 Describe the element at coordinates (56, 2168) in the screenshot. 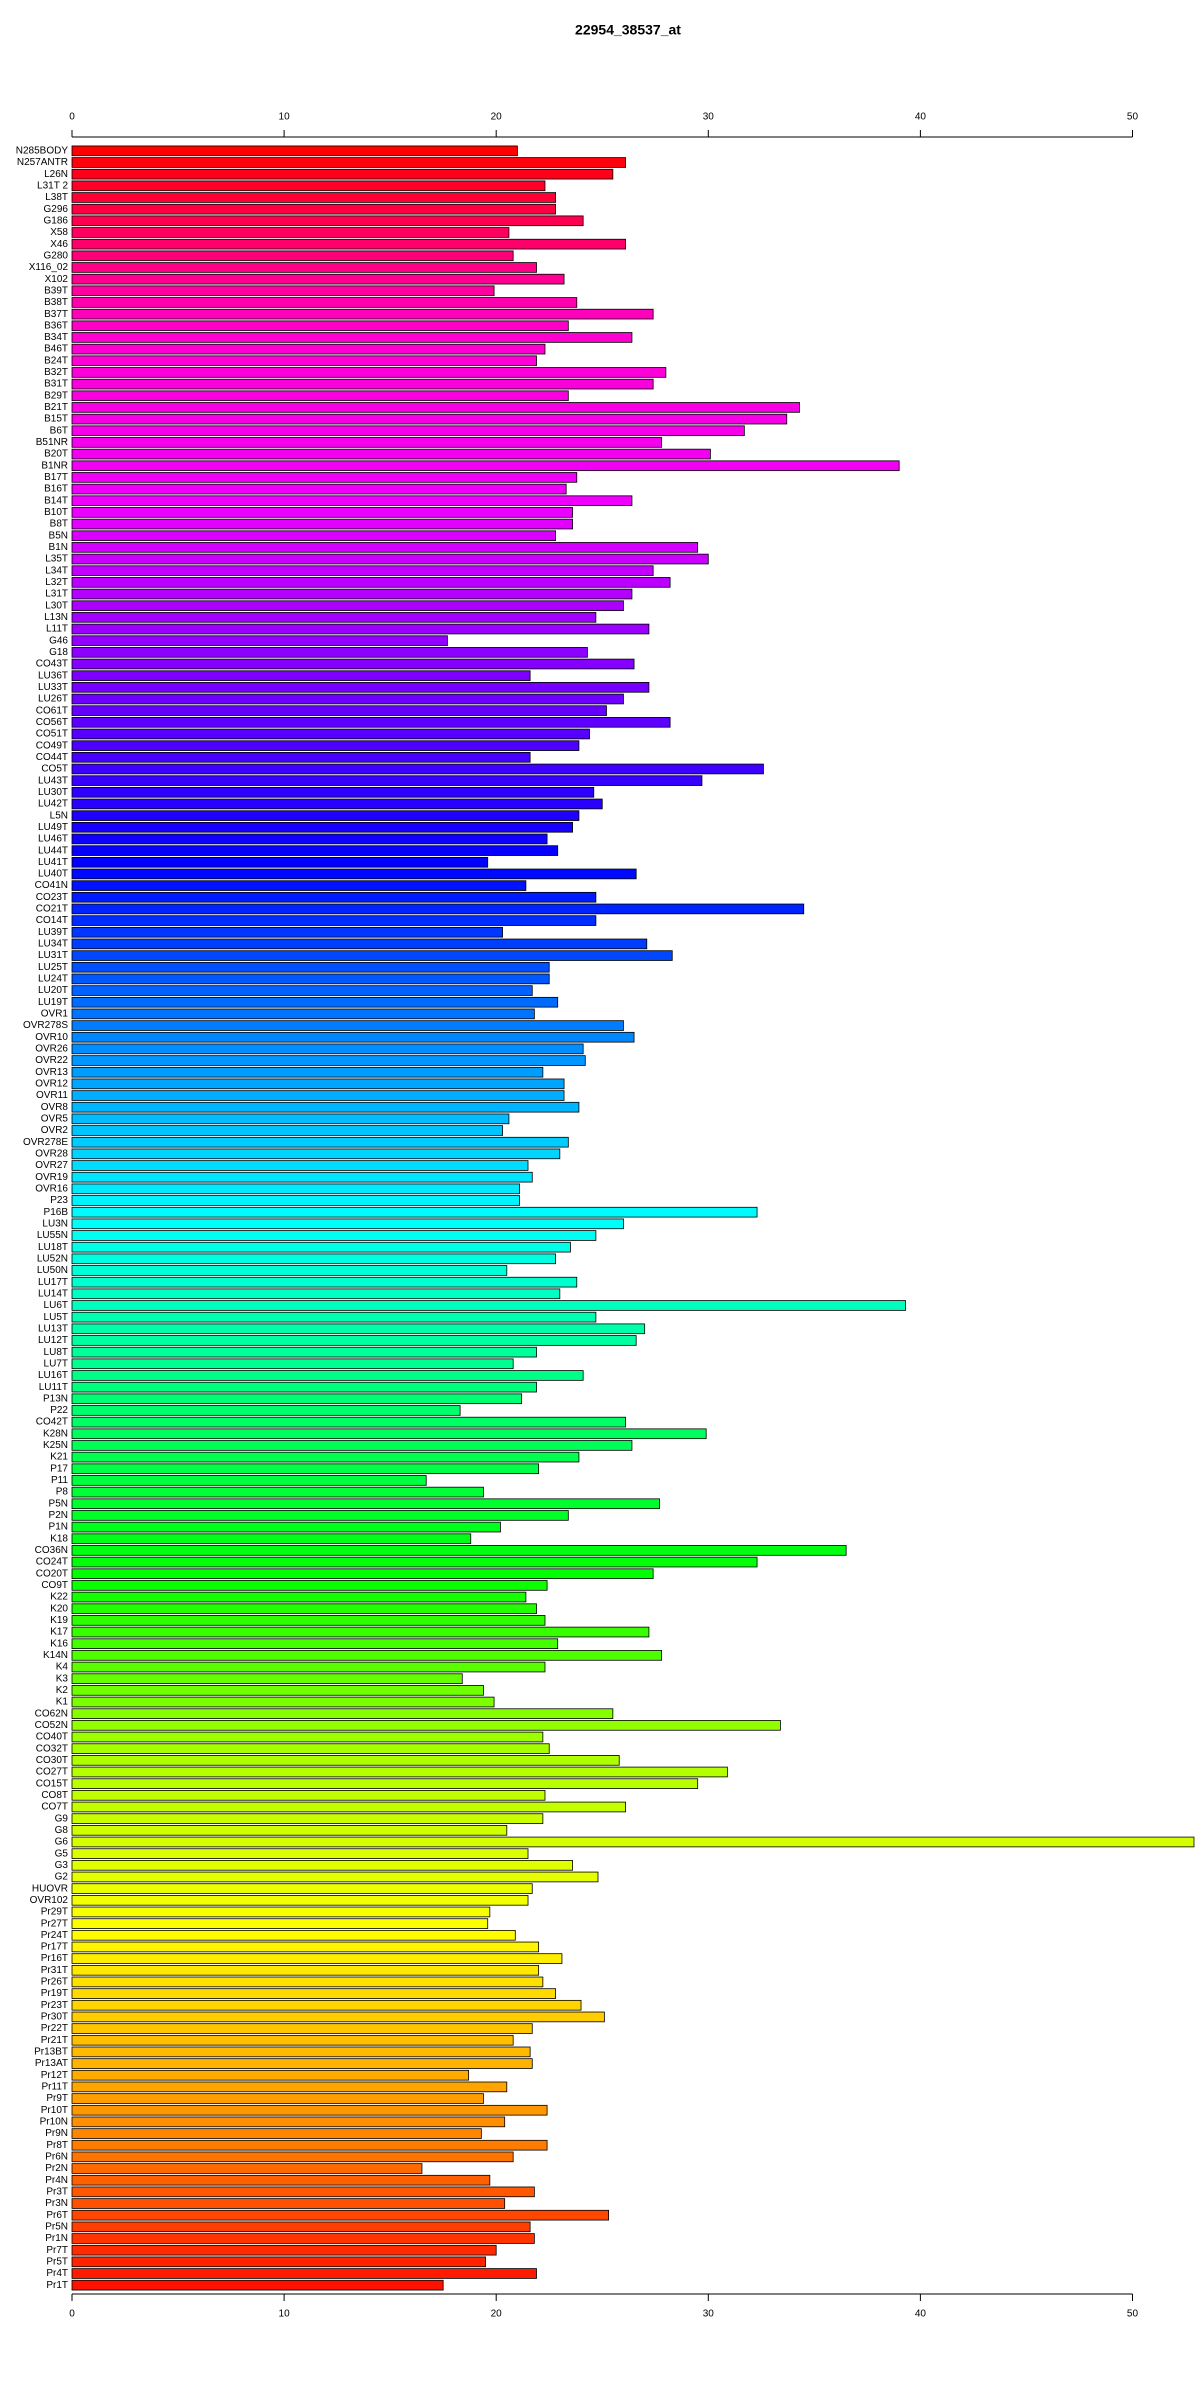

I see `y-tick-label: Pr2N` at that location.